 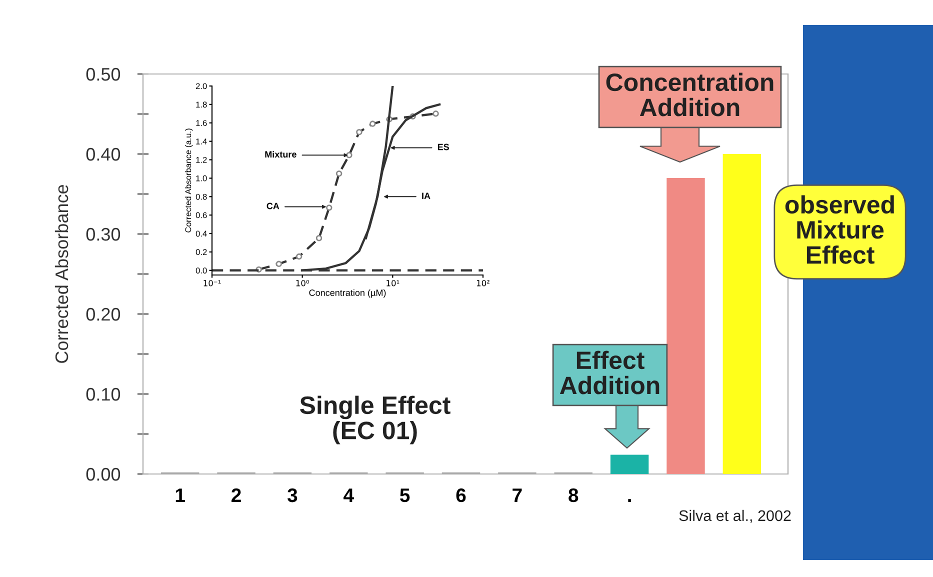 What do you see at coordinates (103, 234) in the screenshot?
I see `y-tick-label: 0.30` at bounding box center [103, 234].